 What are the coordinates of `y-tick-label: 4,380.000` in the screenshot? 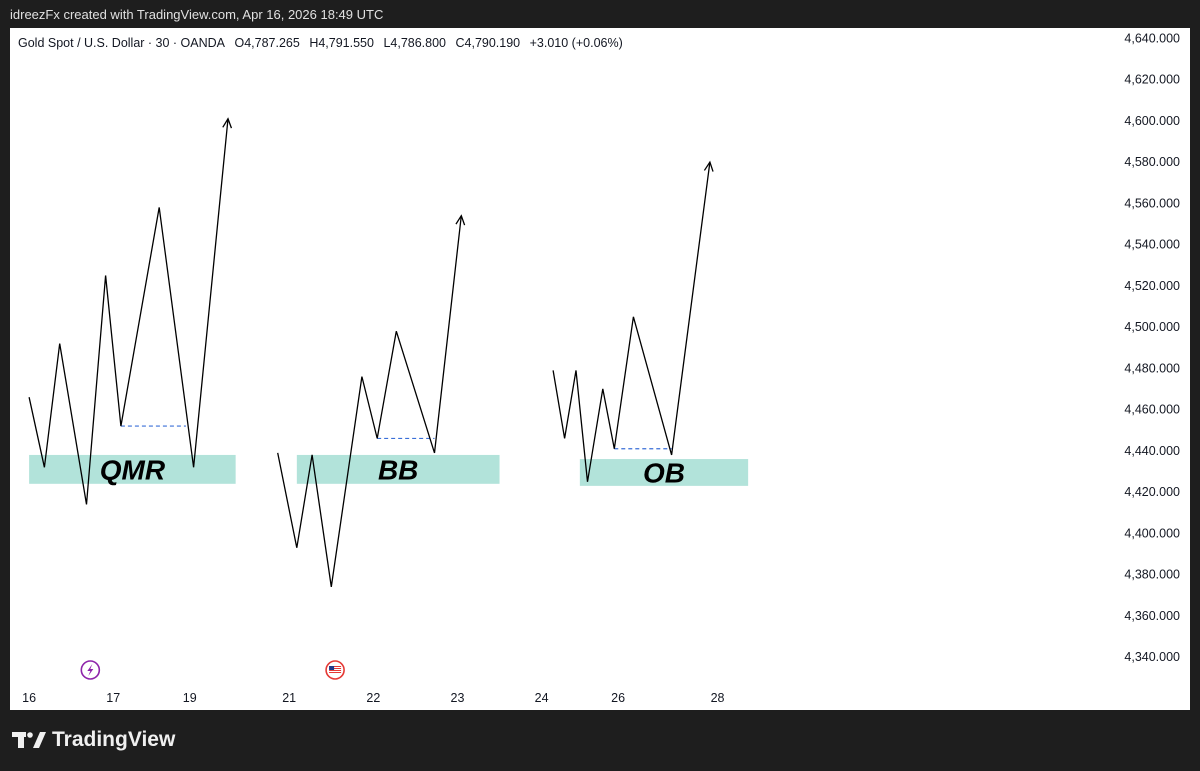 It's located at (1152, 575).